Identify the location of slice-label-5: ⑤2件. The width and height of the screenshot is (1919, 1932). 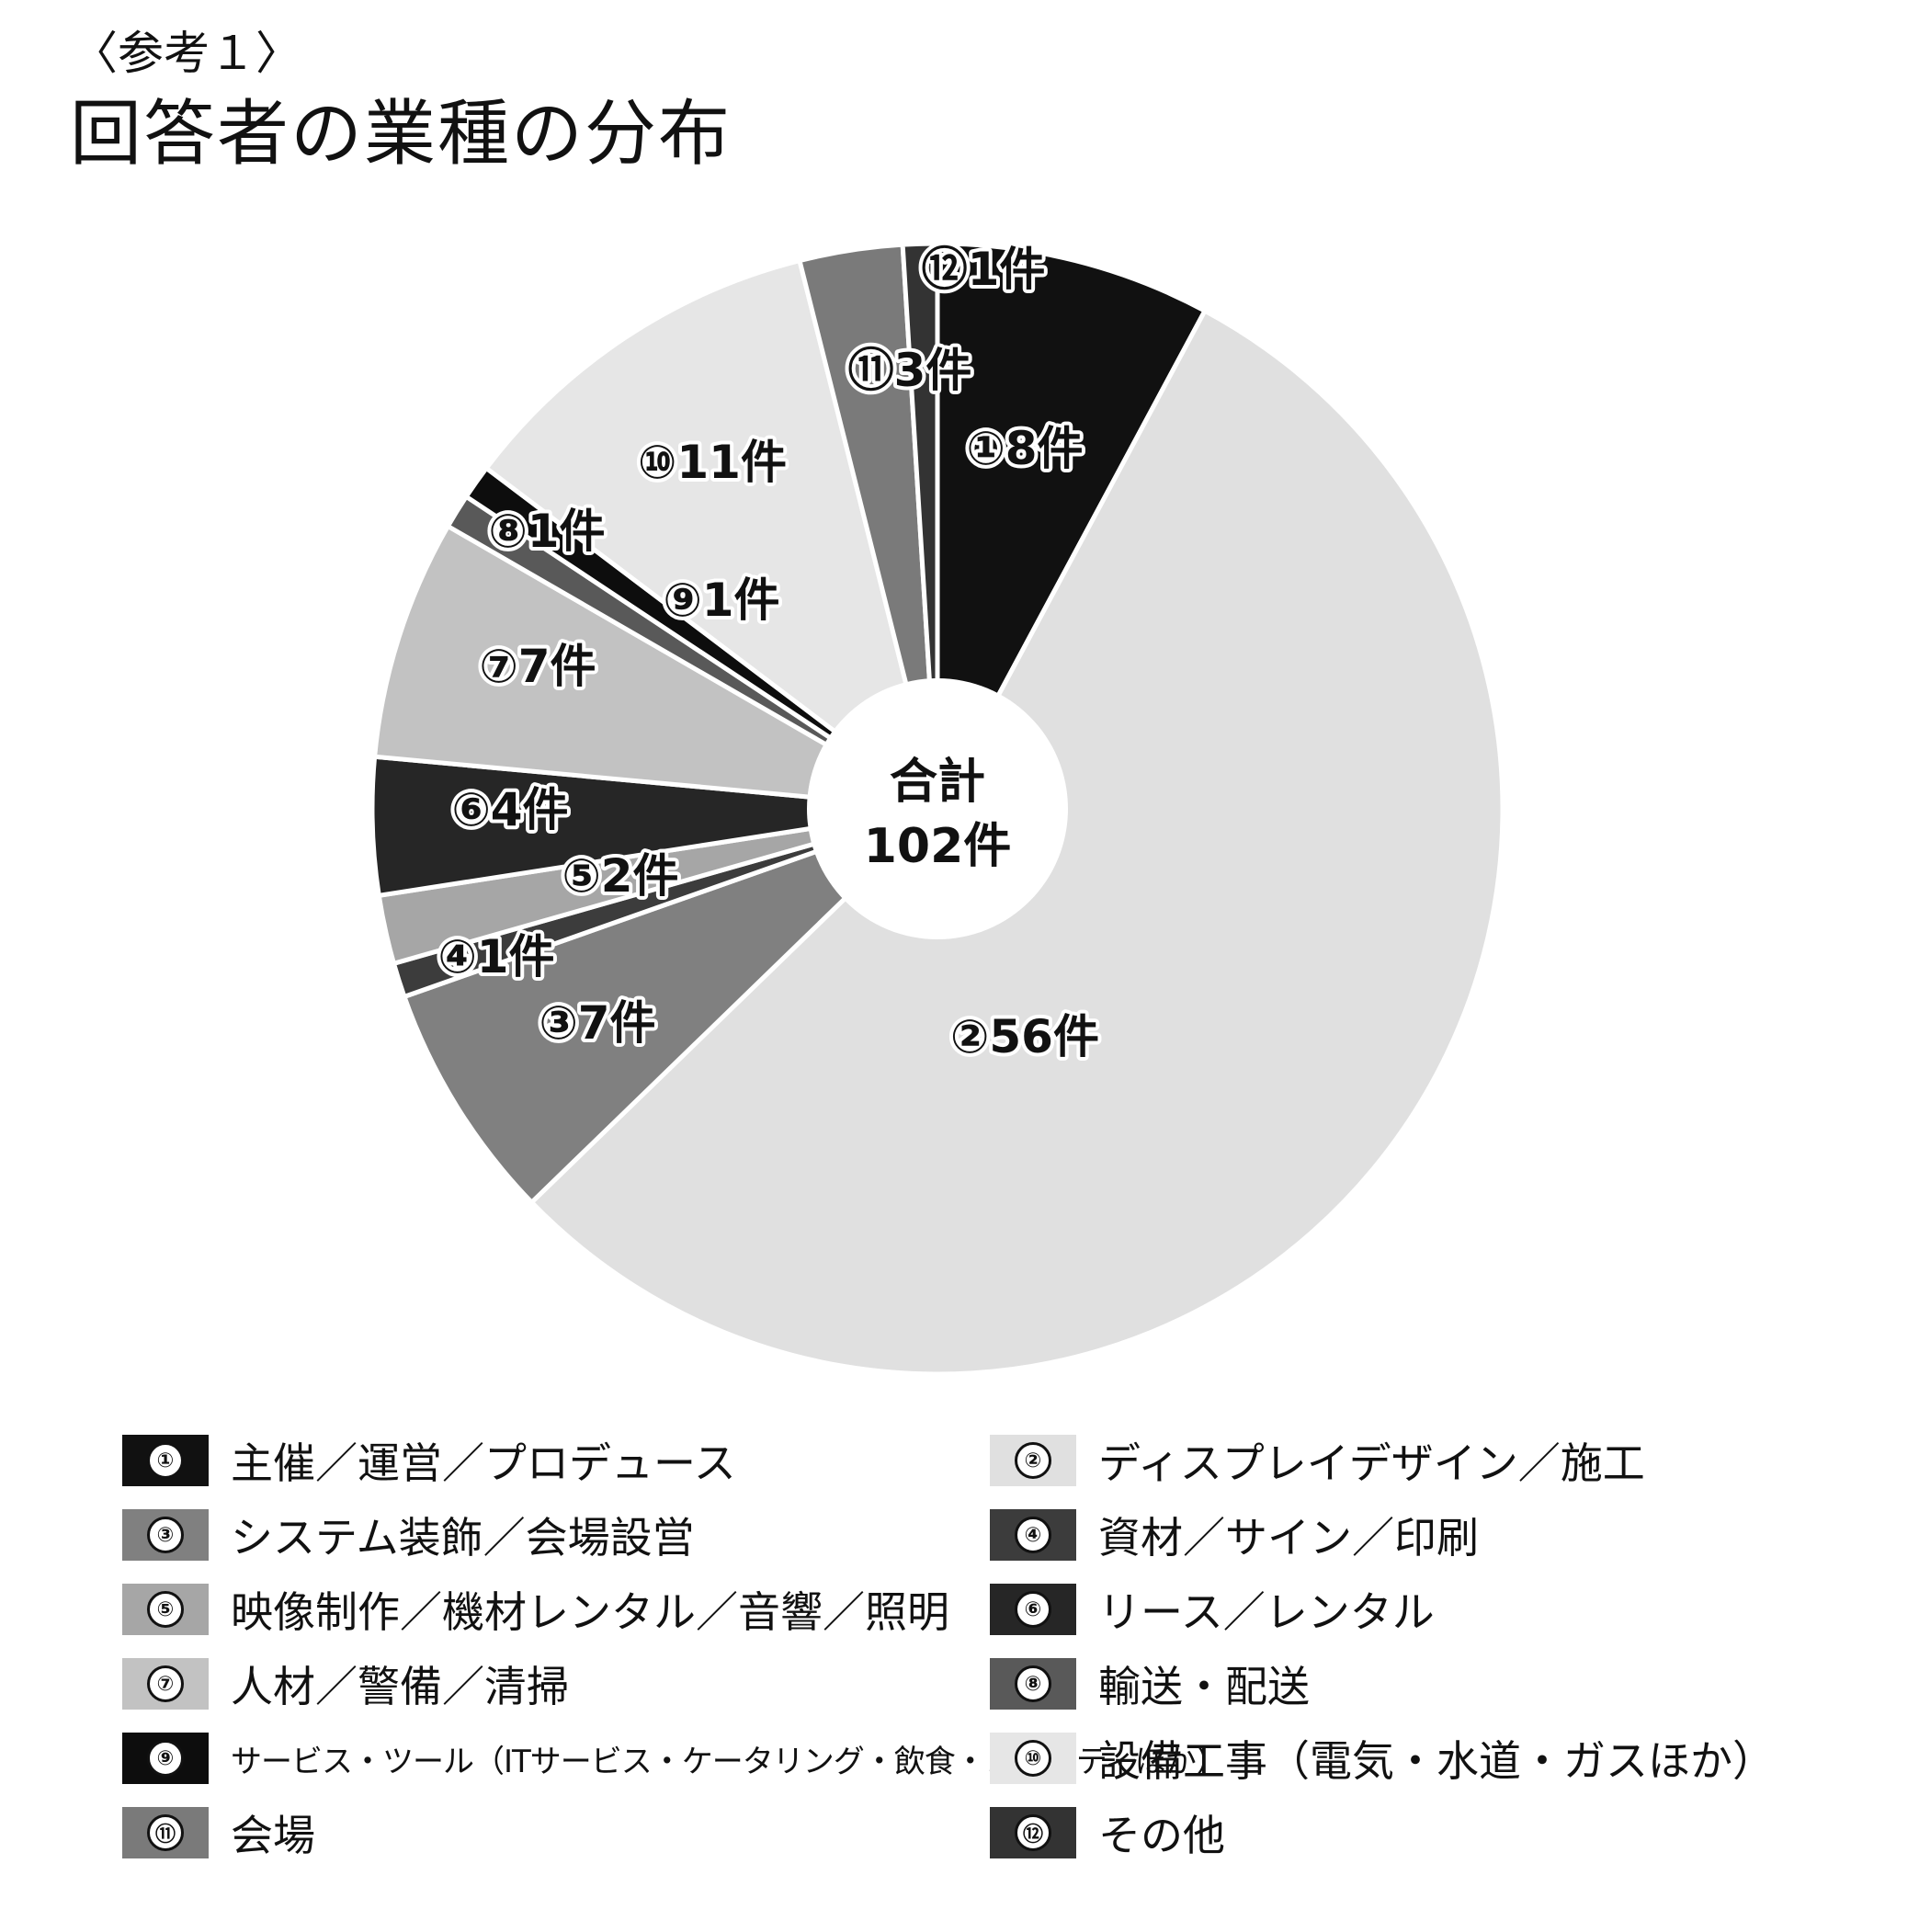
(620, 876).